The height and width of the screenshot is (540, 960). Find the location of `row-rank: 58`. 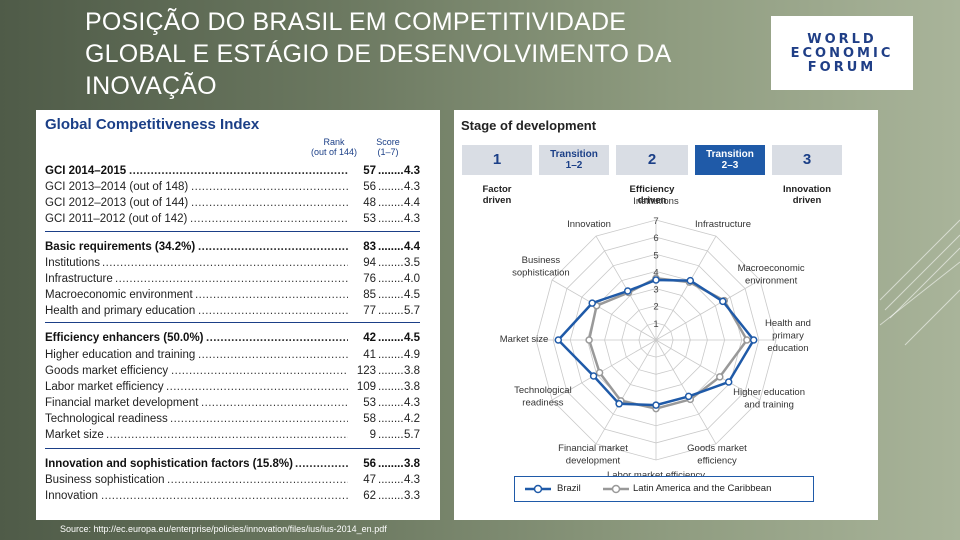

row-rank: 58 is located at coordinates (369, 419).